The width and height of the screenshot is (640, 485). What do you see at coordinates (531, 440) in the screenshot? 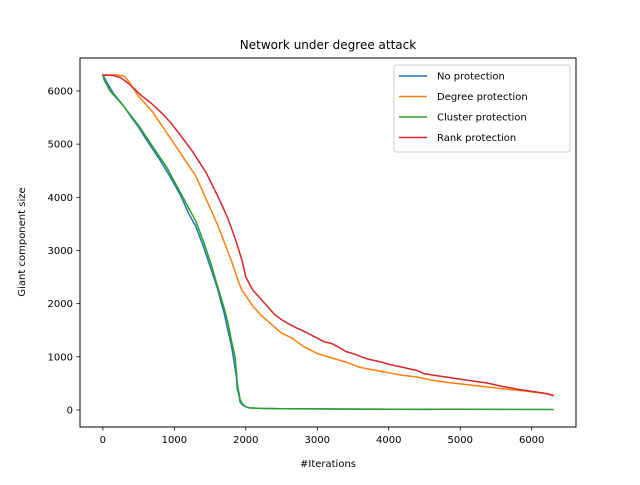
I see `x-tick-label: 6000` at bounding box center [531, 440].